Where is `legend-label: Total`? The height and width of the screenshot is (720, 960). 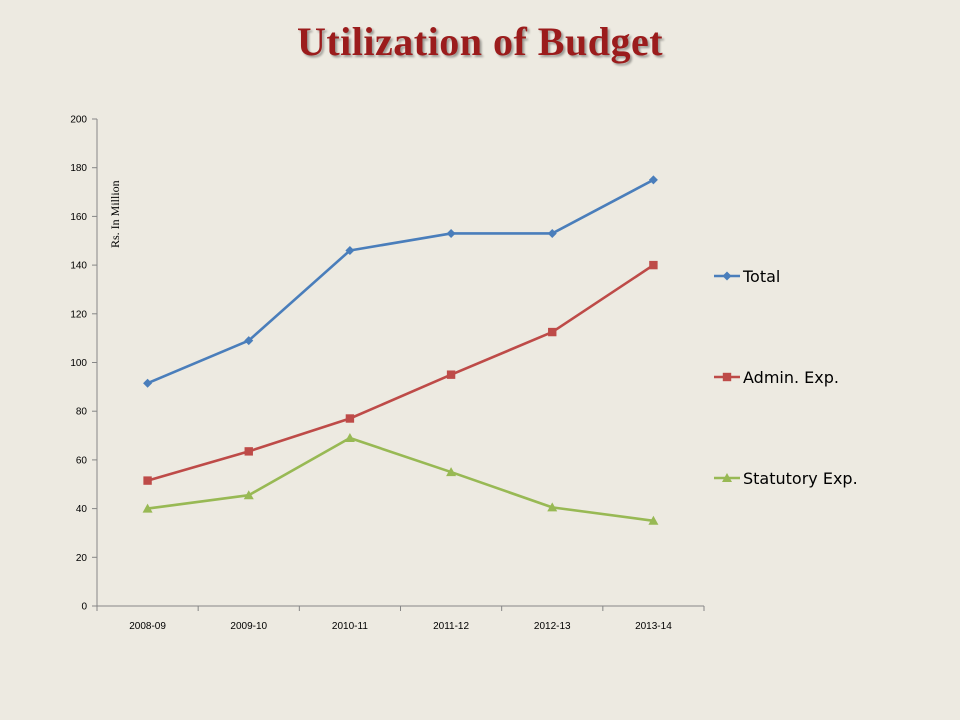
legend-label: Total is located at coordinates (761, 276).